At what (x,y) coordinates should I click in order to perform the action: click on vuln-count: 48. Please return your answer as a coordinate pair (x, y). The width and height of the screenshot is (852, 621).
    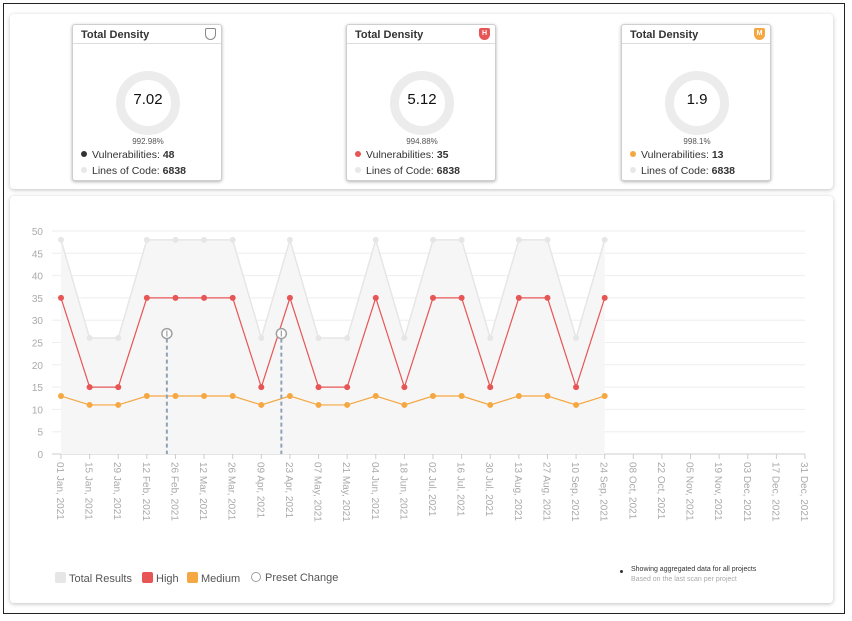
    Looking at the image, I should click on (168, 155).